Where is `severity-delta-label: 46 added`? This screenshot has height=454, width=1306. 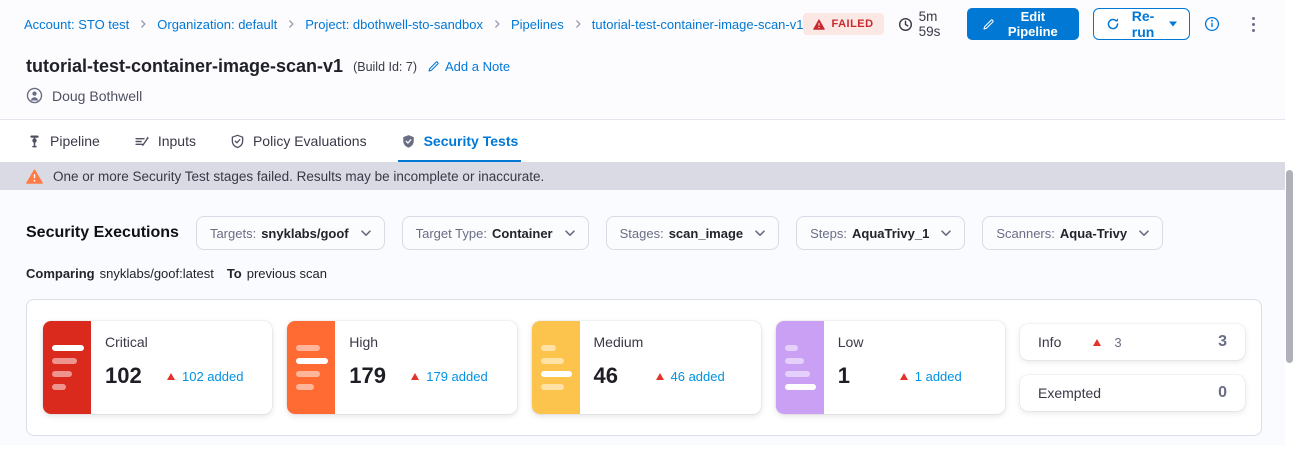 severity-delta-label: 46 added is located at coordinates (697, 376).